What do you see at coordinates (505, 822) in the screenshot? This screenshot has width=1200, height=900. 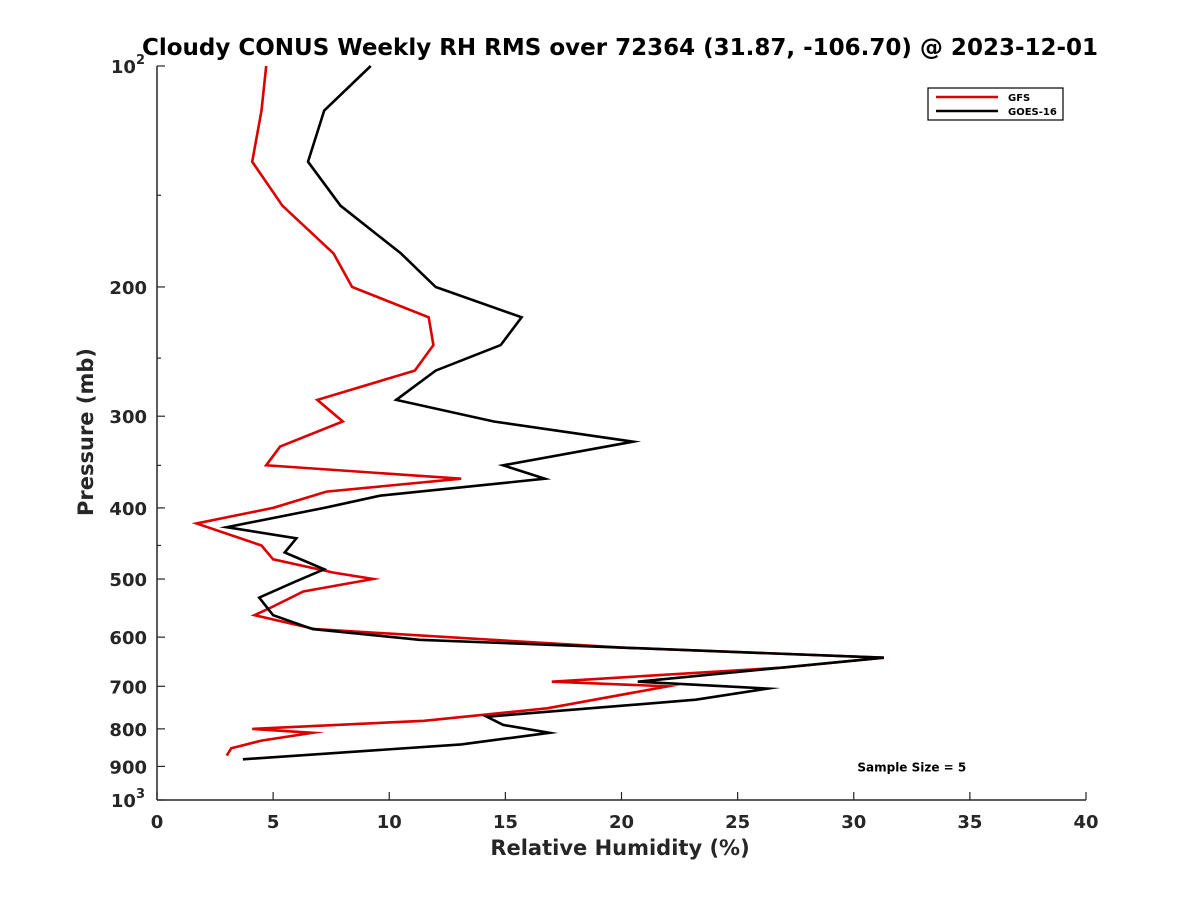 I see `x-tick-label: 15` at bounding box center [505, 822].